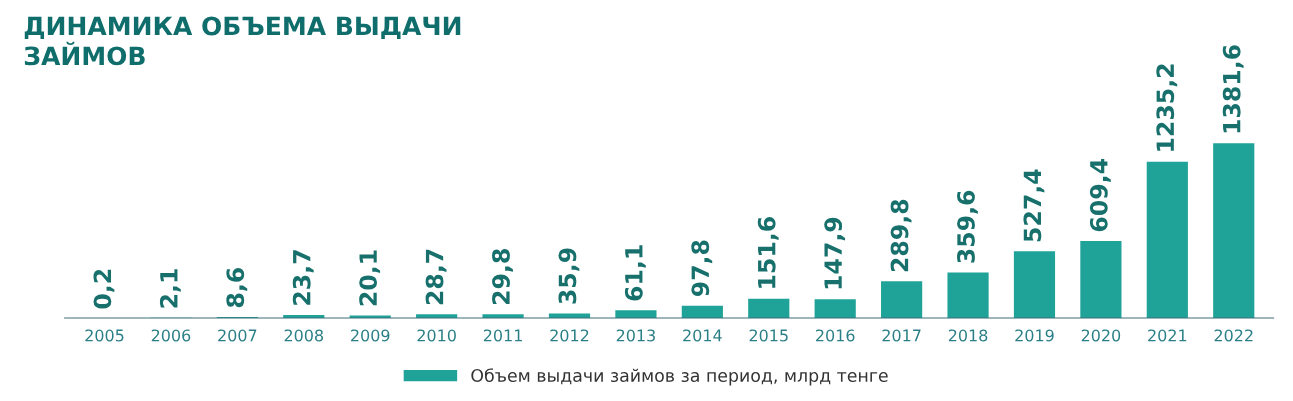 The width and height of the screenshot is (1293, 401). I want to click on data-label: 35,9, so click(569, 276).